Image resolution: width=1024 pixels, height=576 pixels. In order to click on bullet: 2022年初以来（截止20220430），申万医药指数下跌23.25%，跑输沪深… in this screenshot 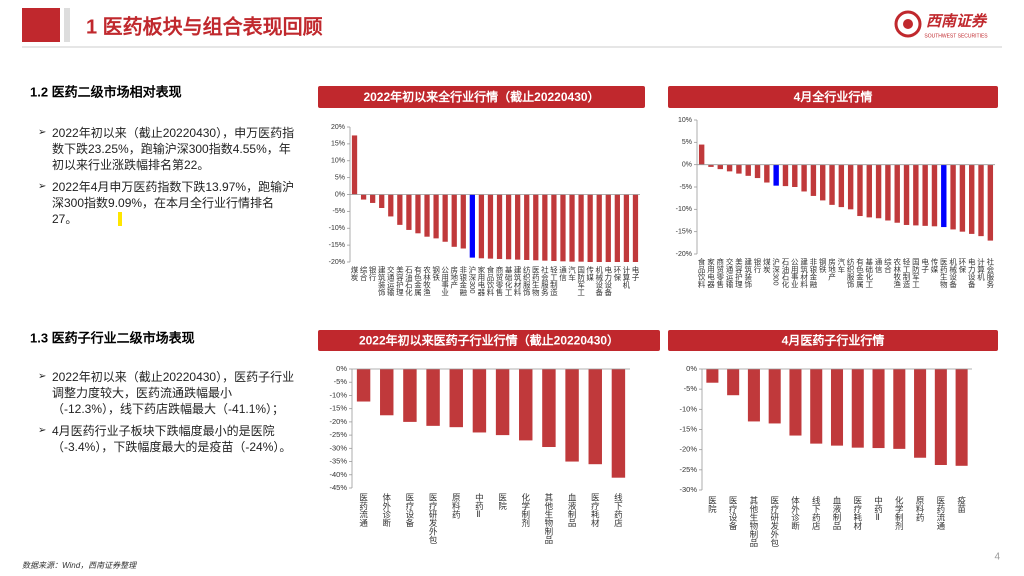, I will do `click(167, 149)`.